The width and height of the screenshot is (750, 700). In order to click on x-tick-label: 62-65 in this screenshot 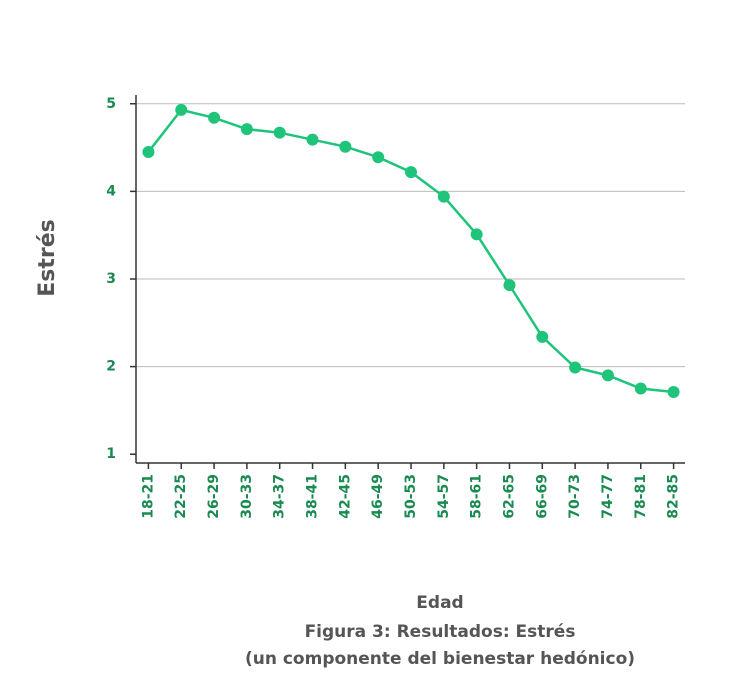, I will do `click(509, 496)`.